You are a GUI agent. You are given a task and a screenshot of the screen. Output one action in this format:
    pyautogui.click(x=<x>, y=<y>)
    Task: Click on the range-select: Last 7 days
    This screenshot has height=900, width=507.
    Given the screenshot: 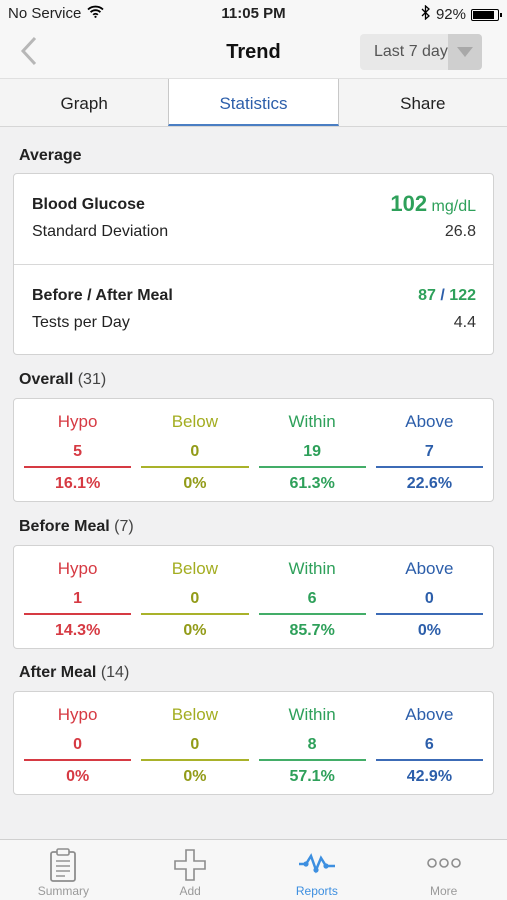 What is the action you would take?
    pyautogui.click(x=421, y=52)
    